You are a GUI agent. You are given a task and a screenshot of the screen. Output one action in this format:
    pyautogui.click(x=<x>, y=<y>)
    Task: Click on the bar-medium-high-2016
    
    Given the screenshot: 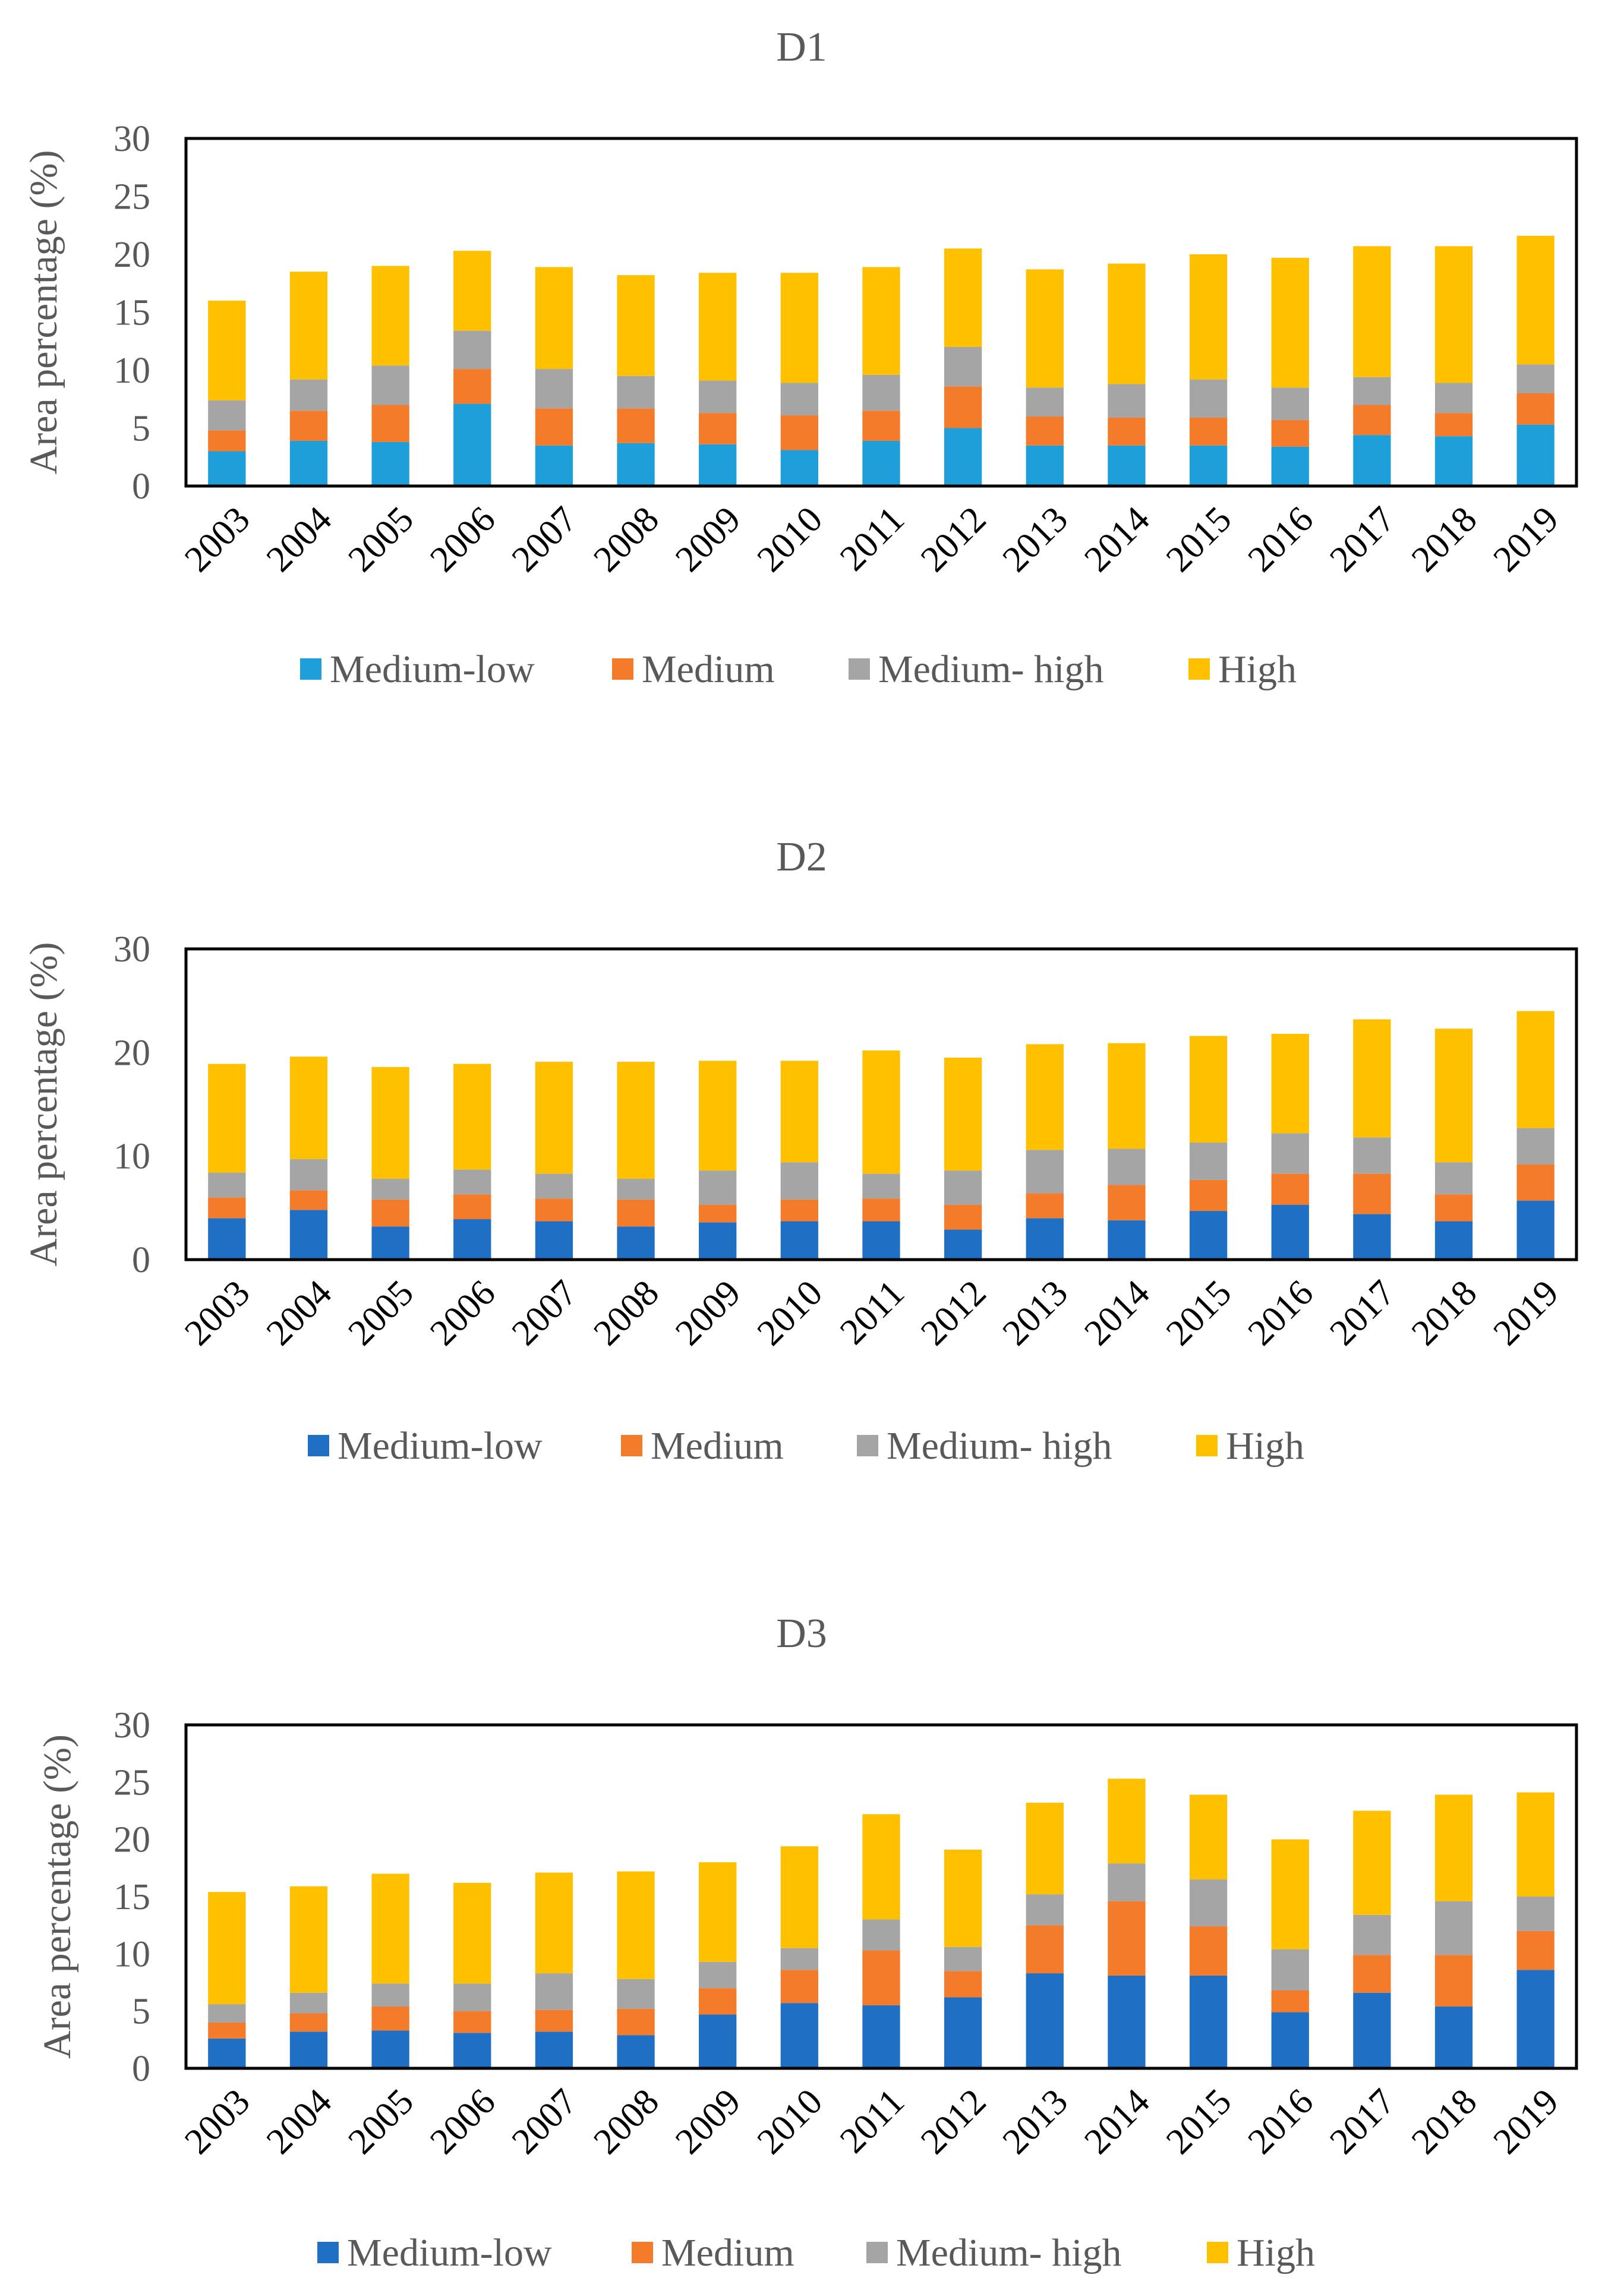 What is the action you would take?
    pyautogui.click(x=1290, y=403)
    